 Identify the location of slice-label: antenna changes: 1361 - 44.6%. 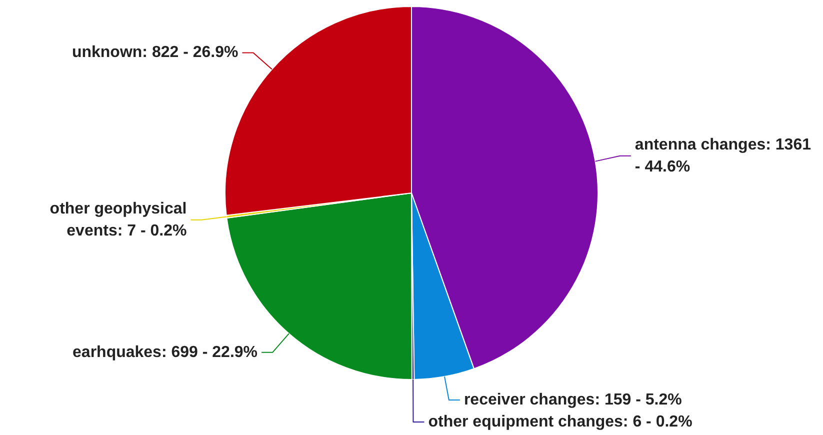
(723, 156).